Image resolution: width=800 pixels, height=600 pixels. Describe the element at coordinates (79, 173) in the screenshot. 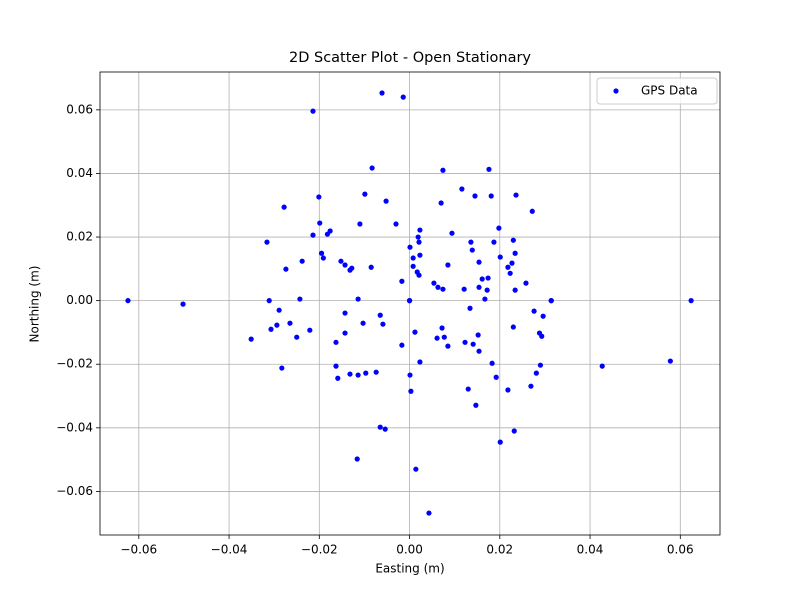

I see `y-tick-label: 0.04` at that location.